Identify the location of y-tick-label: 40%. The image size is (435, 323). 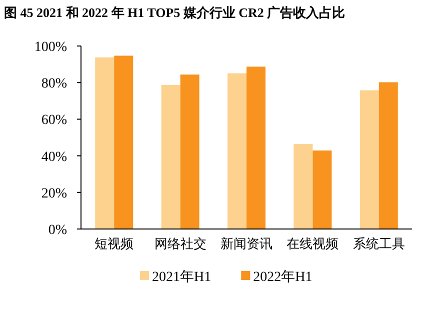
(54, 157).